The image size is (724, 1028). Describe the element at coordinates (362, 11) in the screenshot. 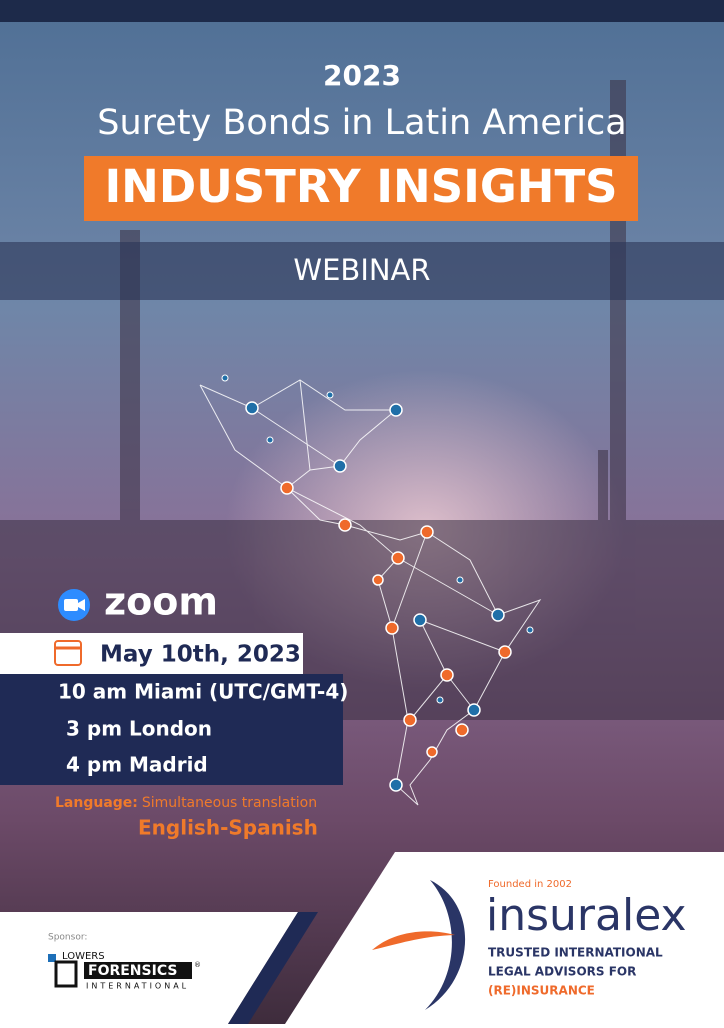

I see `top-bar` at that location.